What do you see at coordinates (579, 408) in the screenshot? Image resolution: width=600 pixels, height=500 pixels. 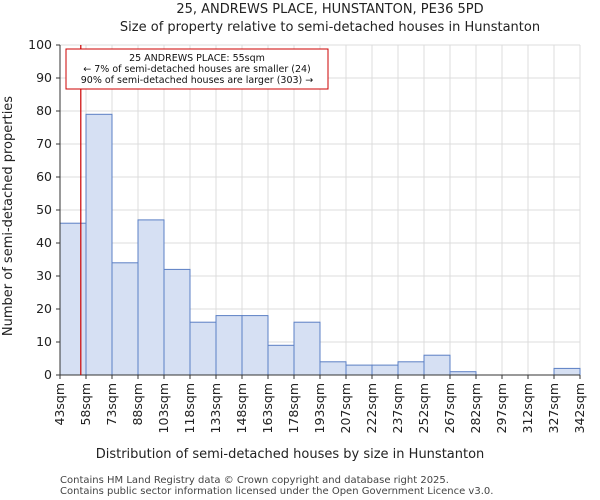 I see `x-tick-label: 342sqm` at bounding box center [579, 408].